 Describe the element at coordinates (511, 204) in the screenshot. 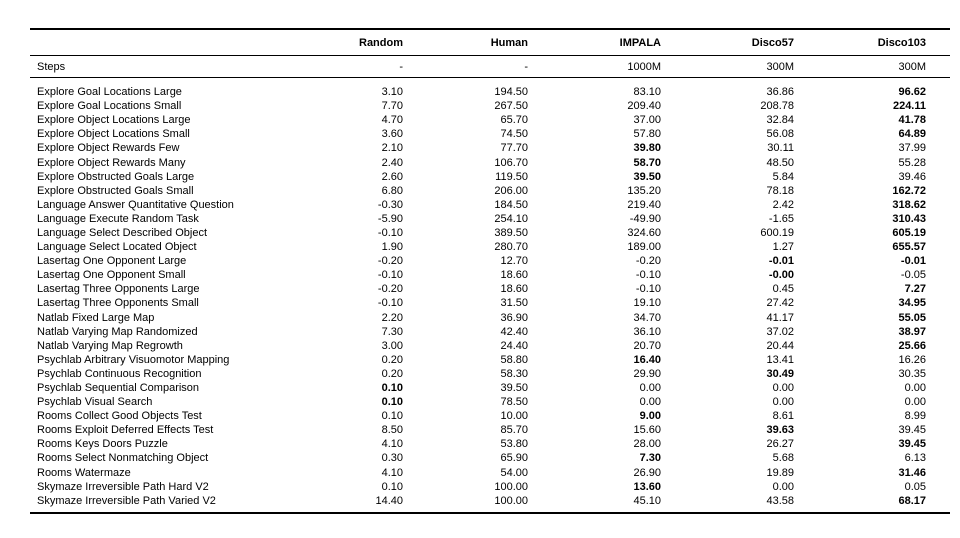

I see `score-cell: 184.50` at that location.